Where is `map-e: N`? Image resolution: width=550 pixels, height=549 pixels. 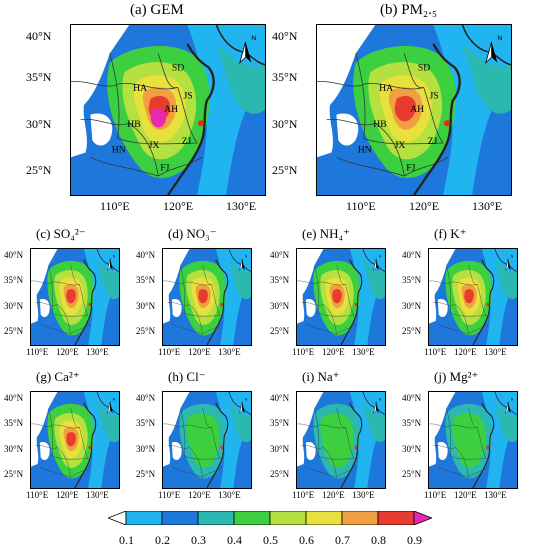 map-e: N is located at coordinates (341, 297).